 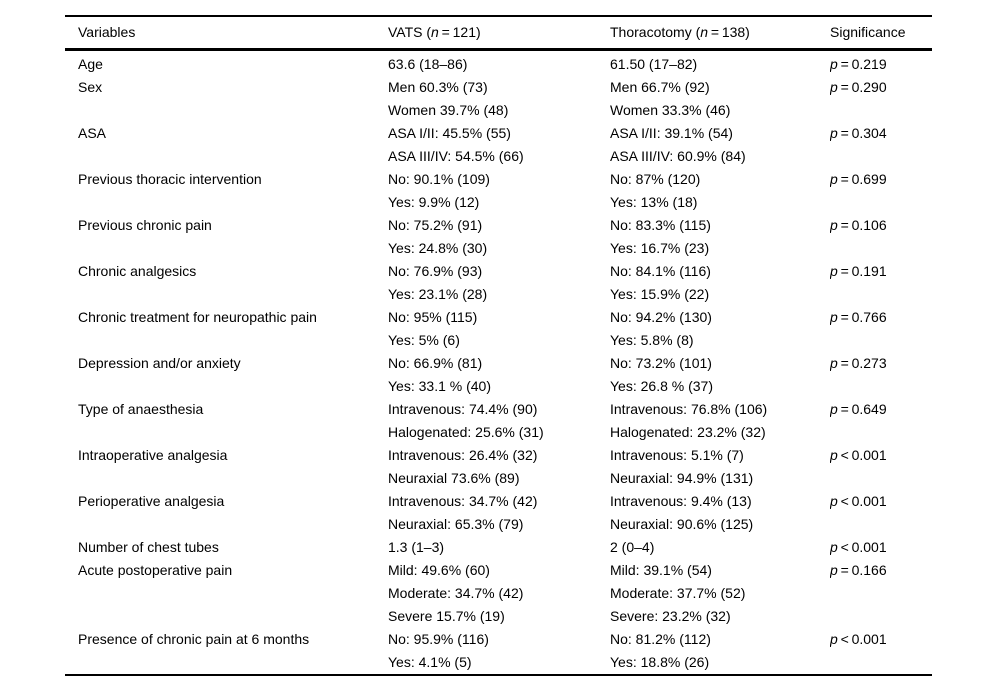 I want to click on vats-cell: No: 90.1% (109), so click(x=439, y=179).